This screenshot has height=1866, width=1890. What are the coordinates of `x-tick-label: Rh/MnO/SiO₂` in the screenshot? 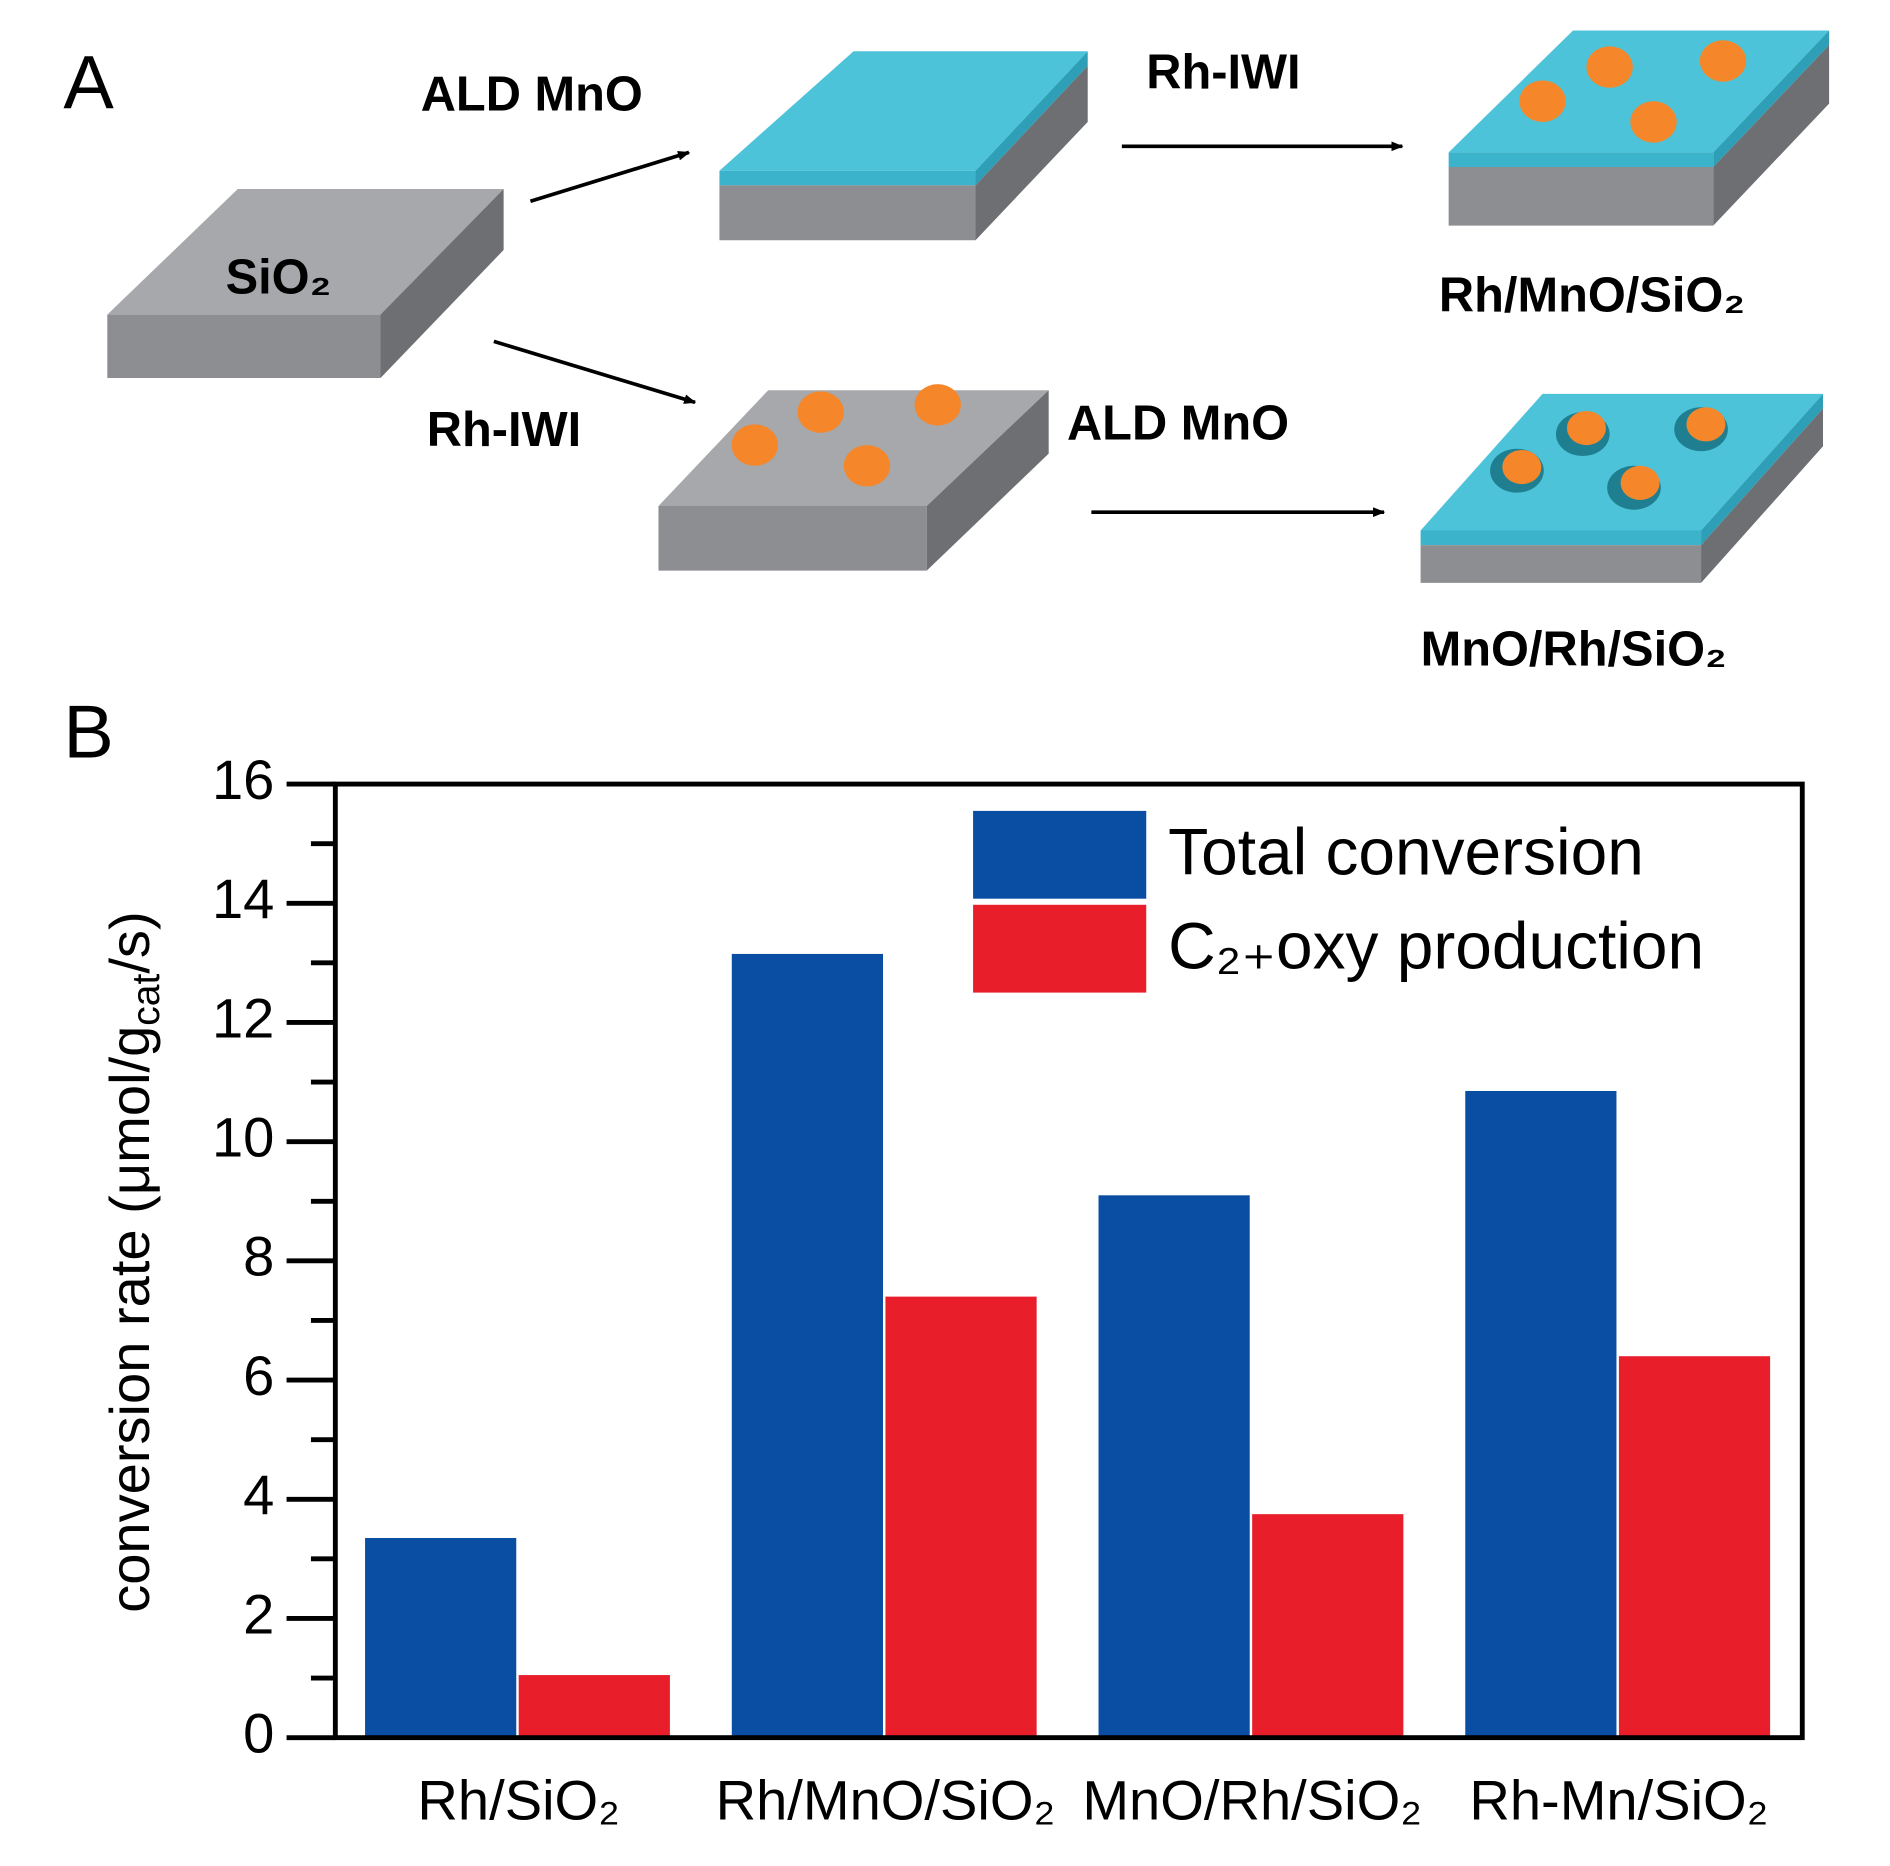 It's located at (886, 1800).